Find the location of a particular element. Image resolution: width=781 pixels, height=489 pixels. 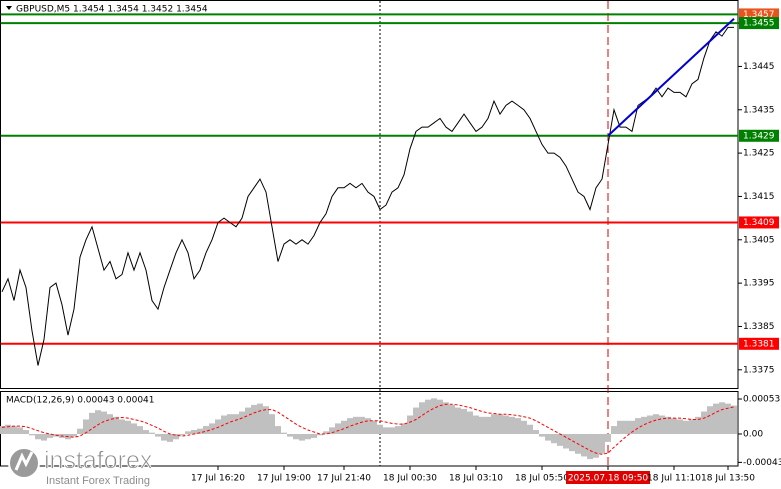

y-tick-label: 1.3415 is located at coordinates (759, 197).